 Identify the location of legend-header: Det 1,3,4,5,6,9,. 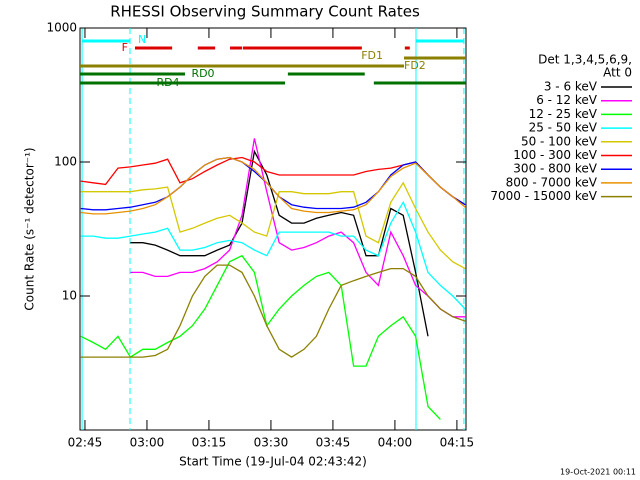
(585, 60).